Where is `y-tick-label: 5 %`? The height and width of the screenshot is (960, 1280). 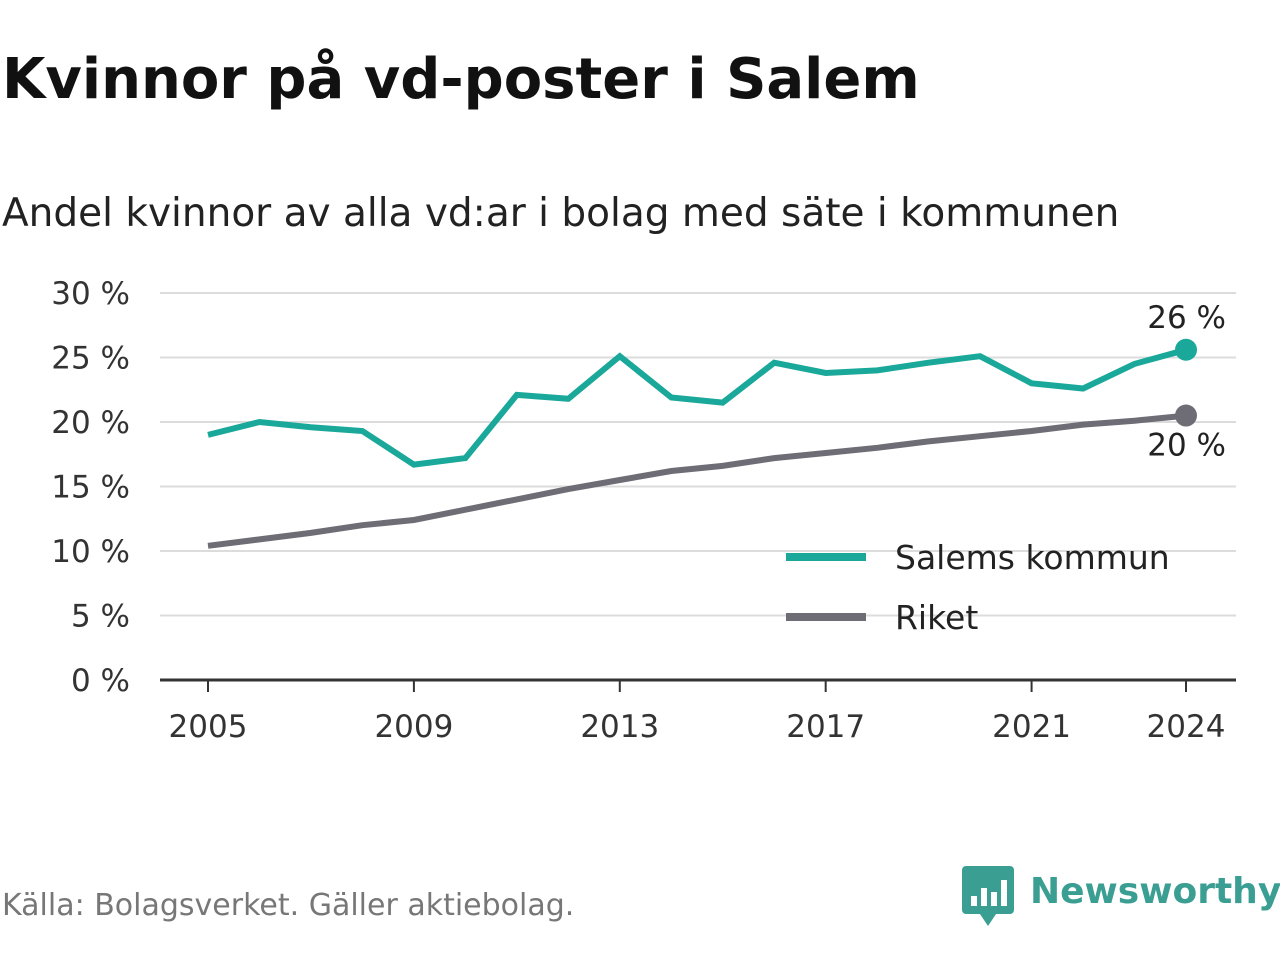
y-tick-label: 5 % is located at coordinates (100, 617).